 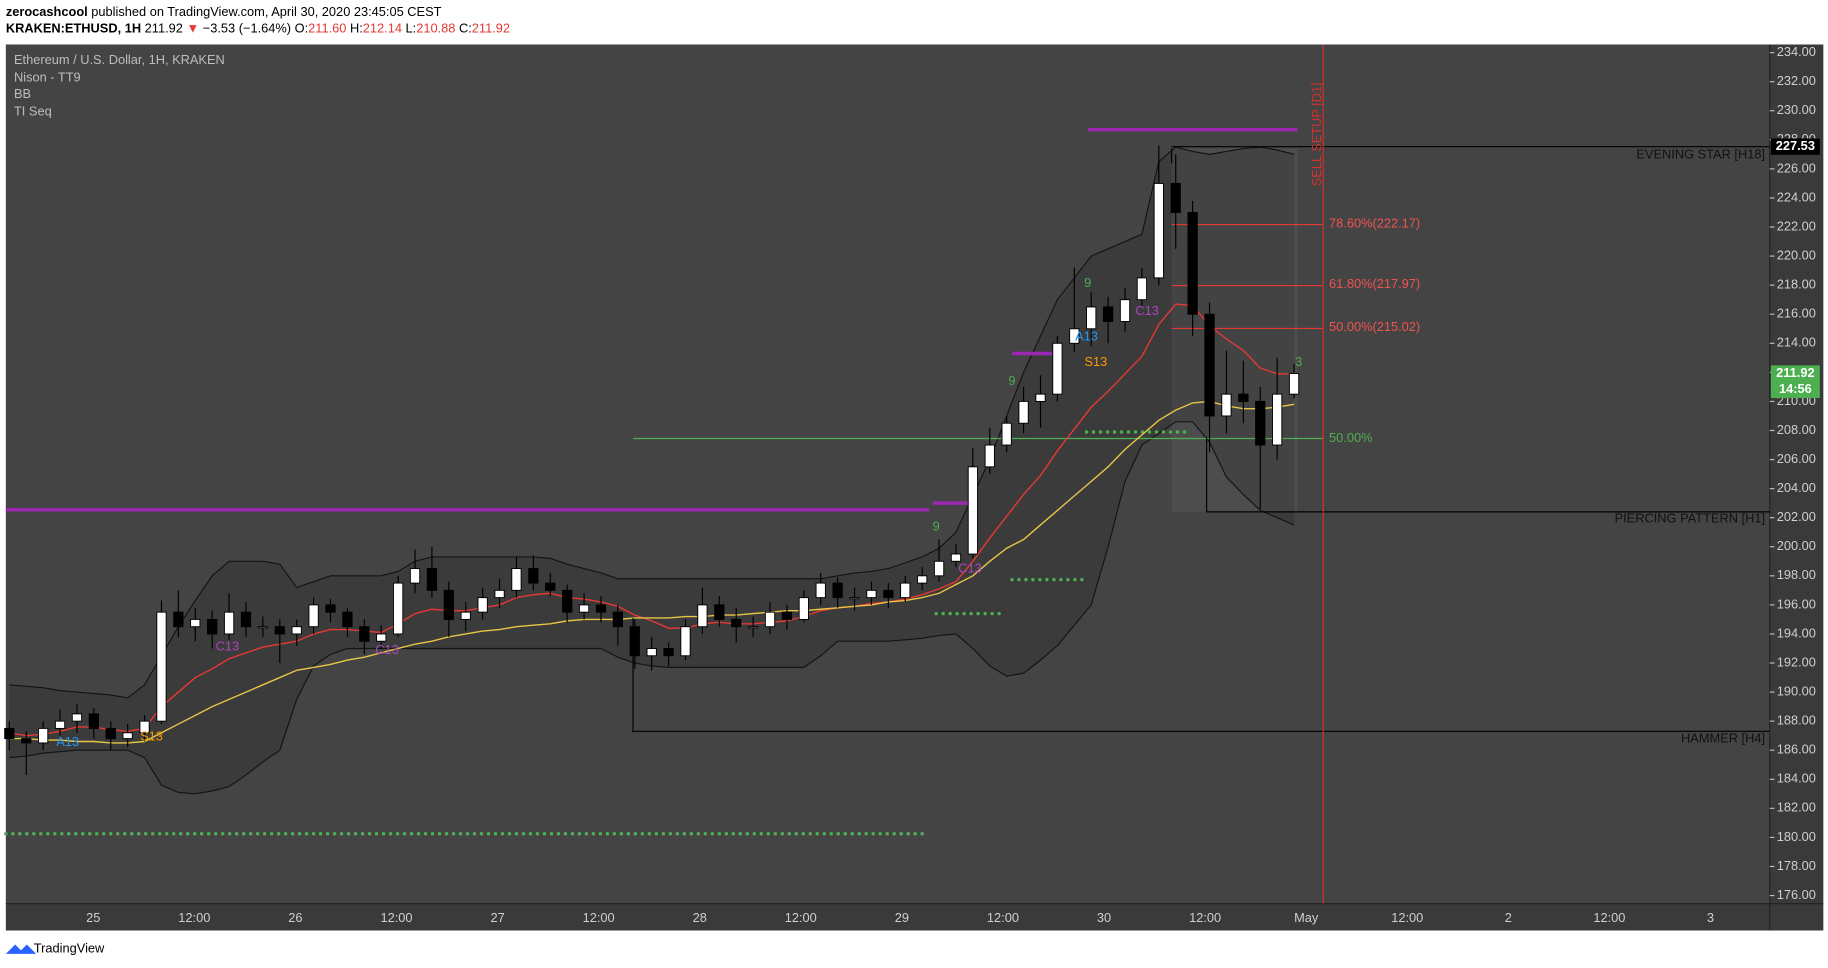 I want to click on annotation: EVENING STAR [H18], so click(x=1700, y=154).